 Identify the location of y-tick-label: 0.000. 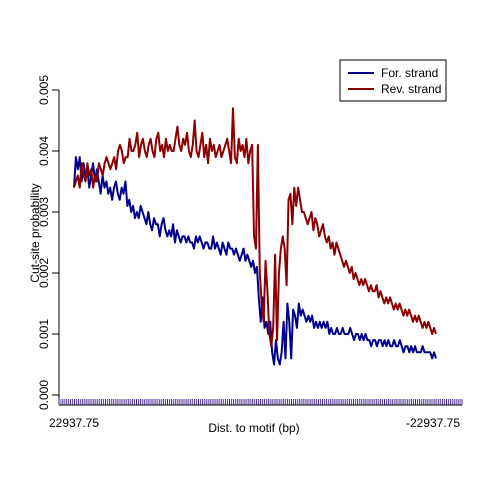
(44, 395).